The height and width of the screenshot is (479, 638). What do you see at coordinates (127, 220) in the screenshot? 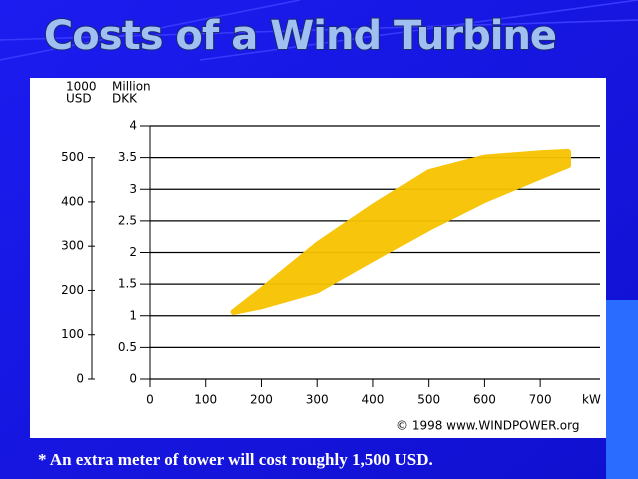
I see `y-tick-label: 2.5` at bounding box center [127, 220].